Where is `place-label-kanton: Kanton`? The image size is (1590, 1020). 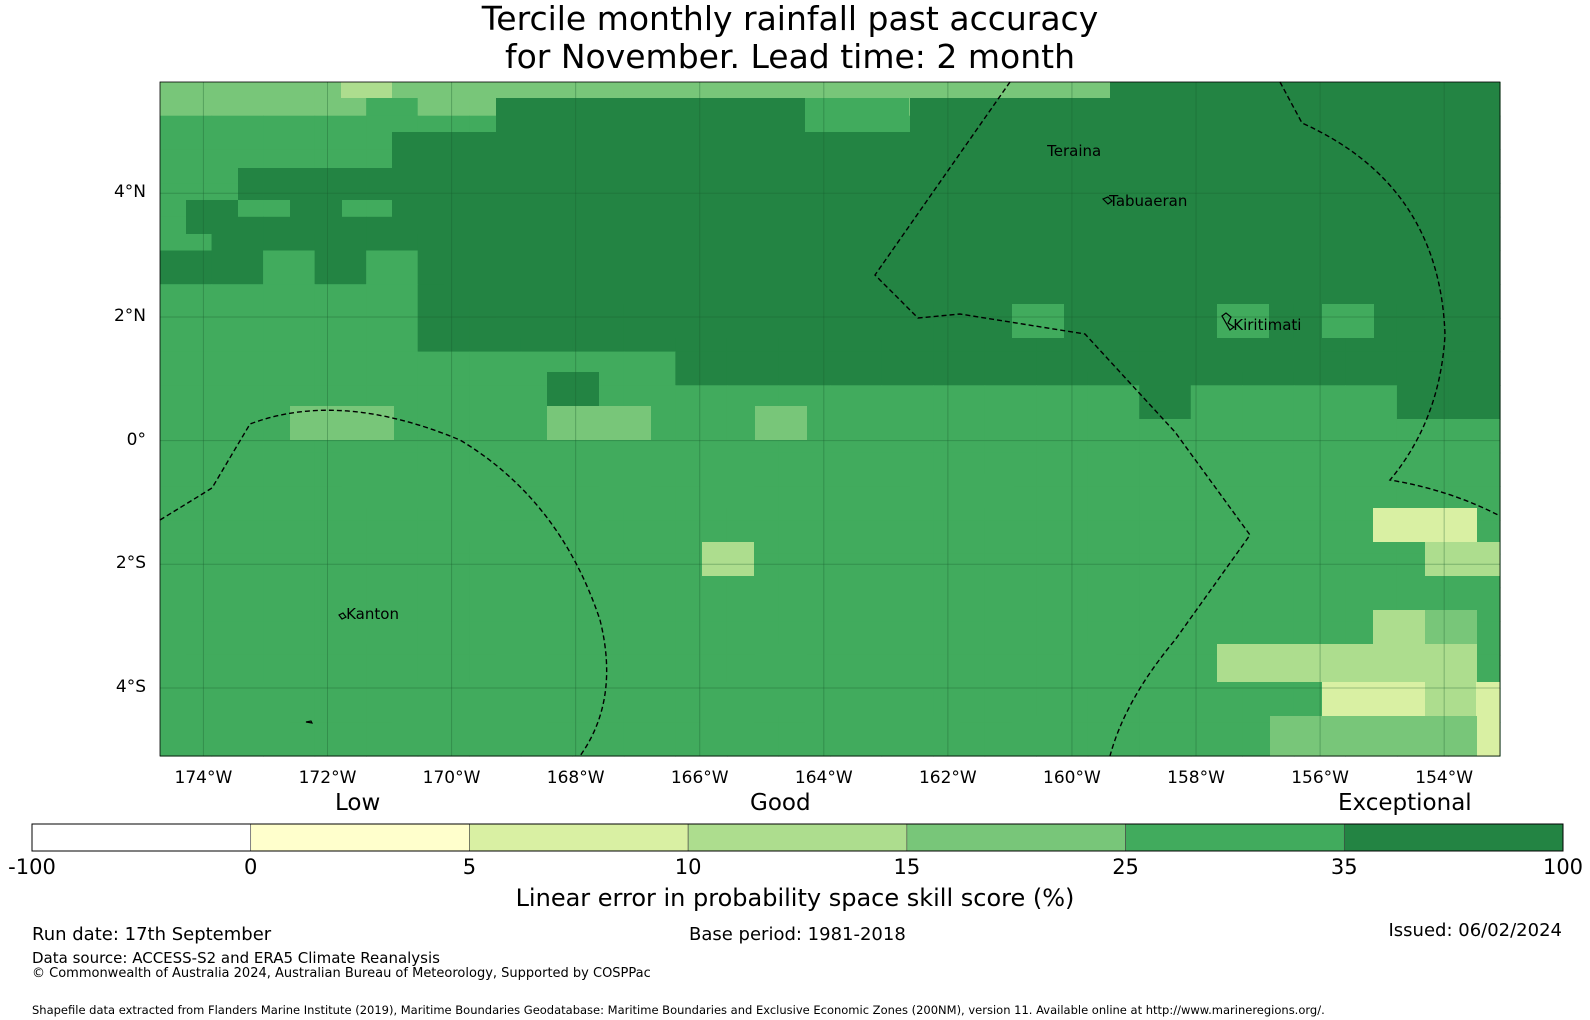 place-label-kanton: Kanton is located at coordinates (372, 614).